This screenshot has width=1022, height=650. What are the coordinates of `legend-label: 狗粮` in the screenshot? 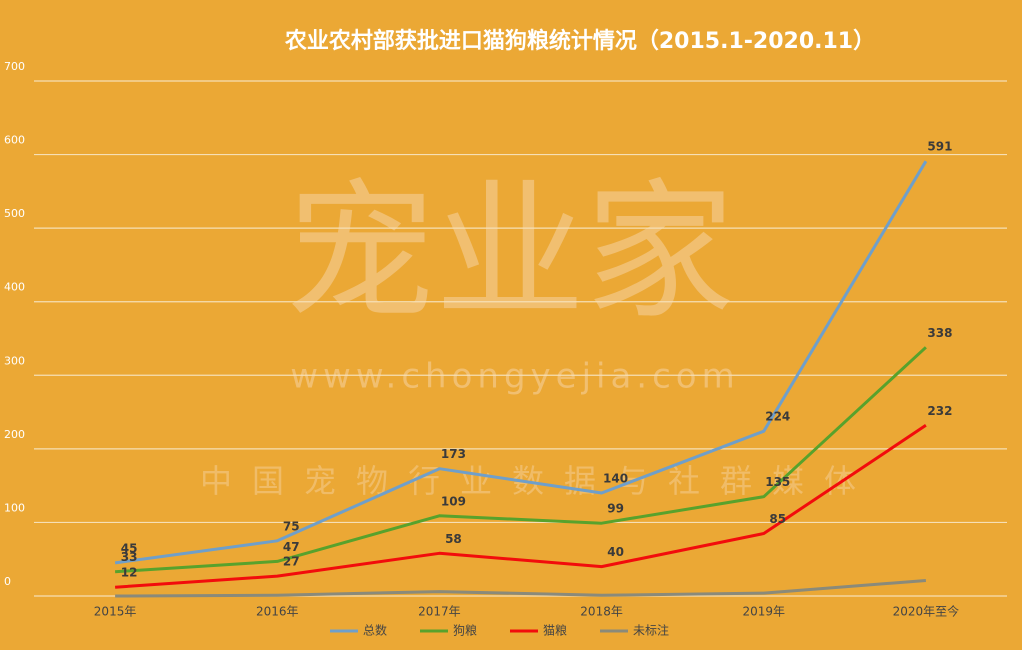 It's located at (465, 630).